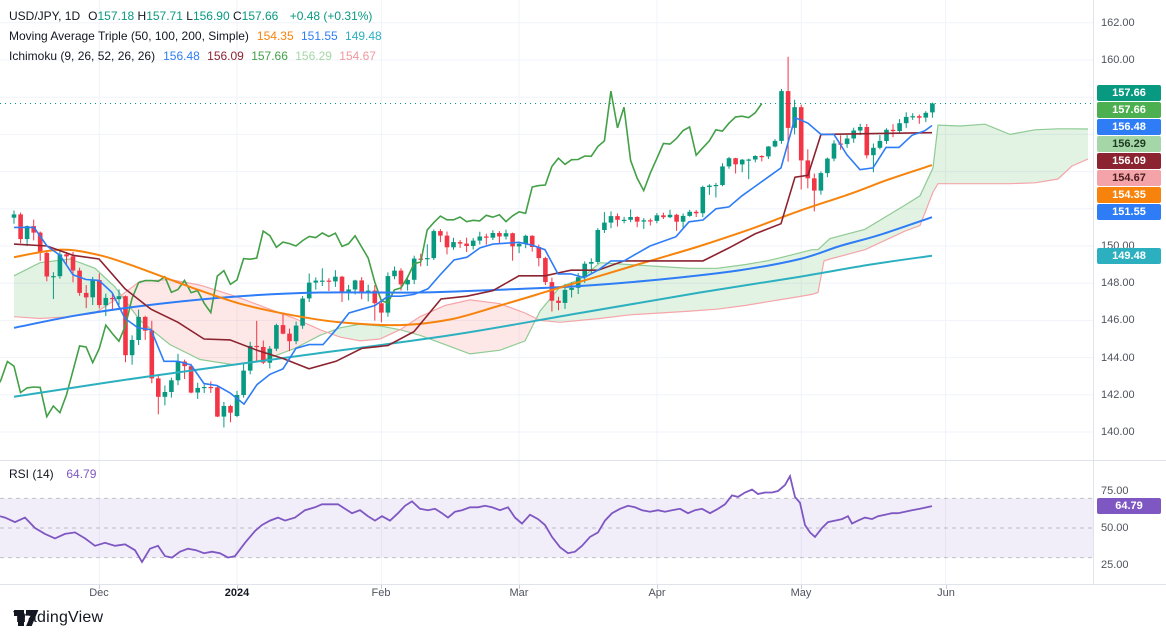  Describe the element at coordinates (1129, 93) in the screenshot. I see `last-price-badge: 157.66` at that location.